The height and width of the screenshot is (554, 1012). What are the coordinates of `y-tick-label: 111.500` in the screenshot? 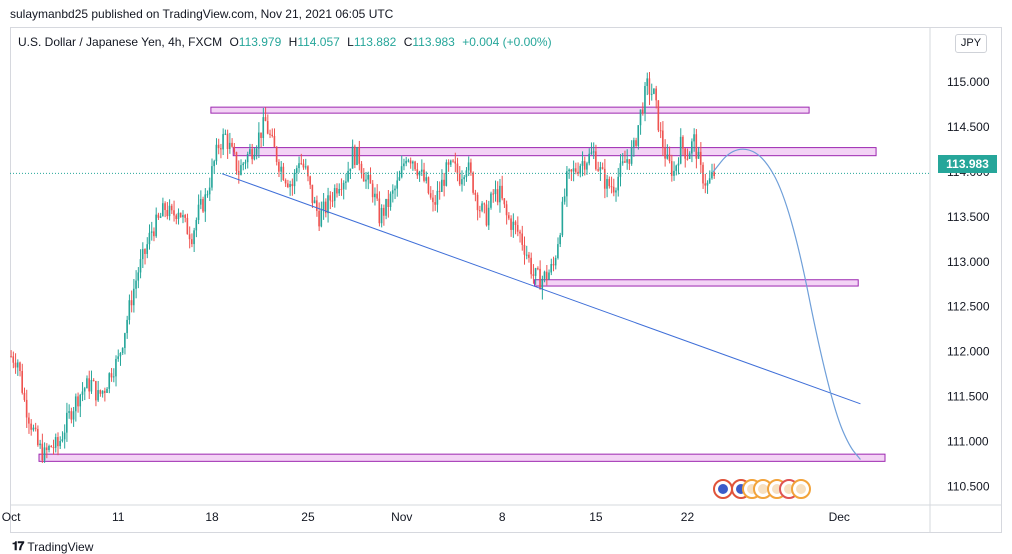 It's located at (968, 397).